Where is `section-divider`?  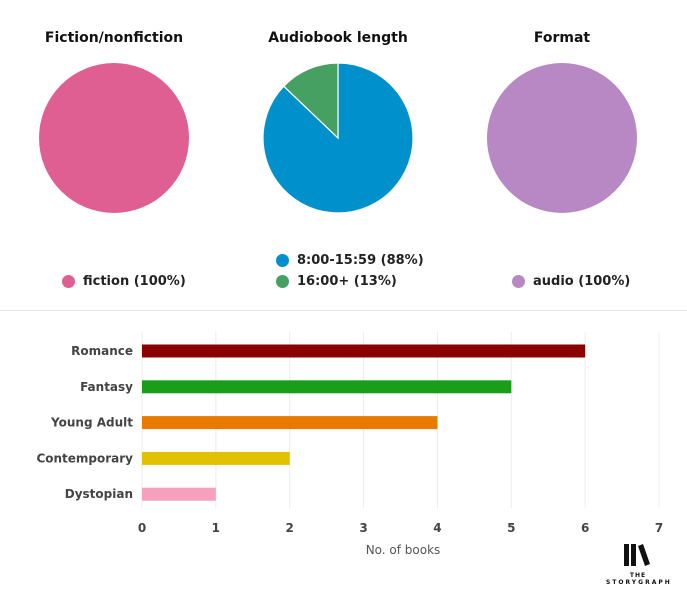 section-divider is located at coordinates (343, 310).